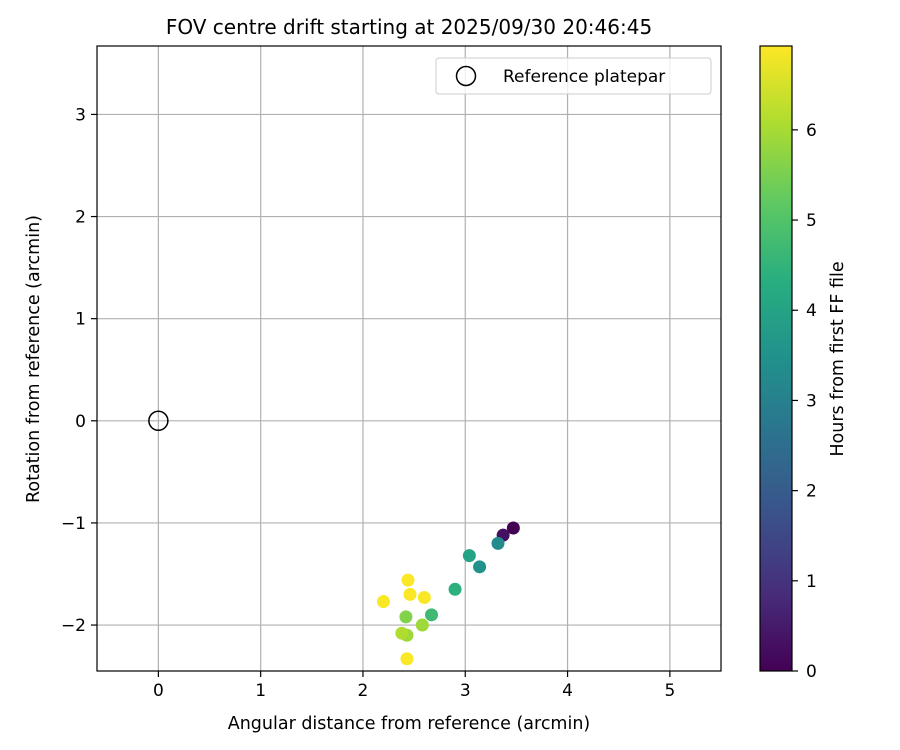 This screenshot has height=750, width=900. What do you see at coordinates (260, 691) in the screenshot?
I see `x-tick-label: 1` at bounding box center [260, 691].